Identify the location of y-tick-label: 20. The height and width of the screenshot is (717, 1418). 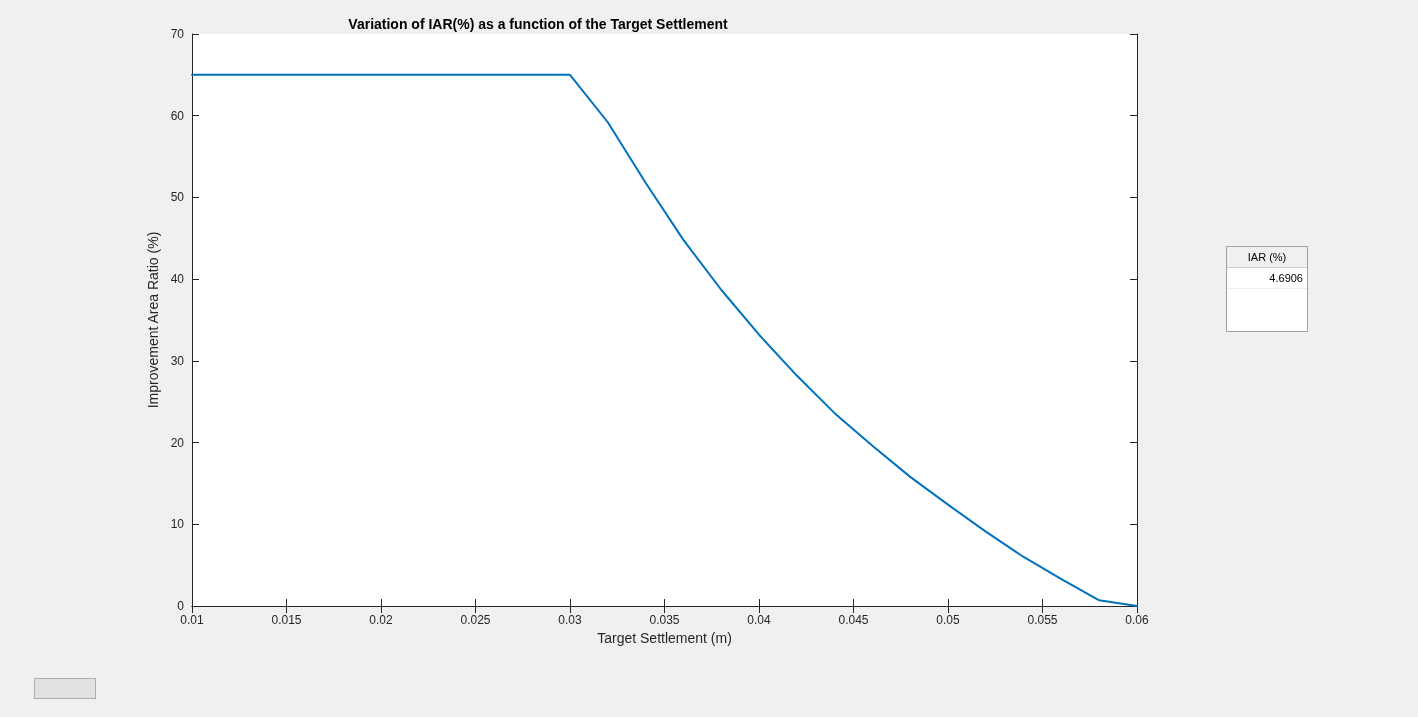
(177, 442).